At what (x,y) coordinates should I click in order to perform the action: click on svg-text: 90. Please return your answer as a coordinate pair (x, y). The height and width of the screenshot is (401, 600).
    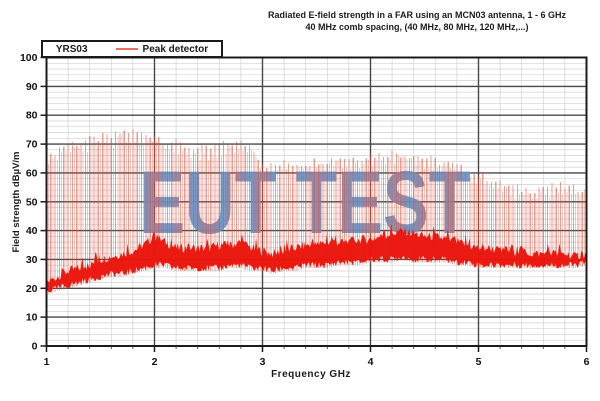
    Looking at the image, I should click on (32, 87).